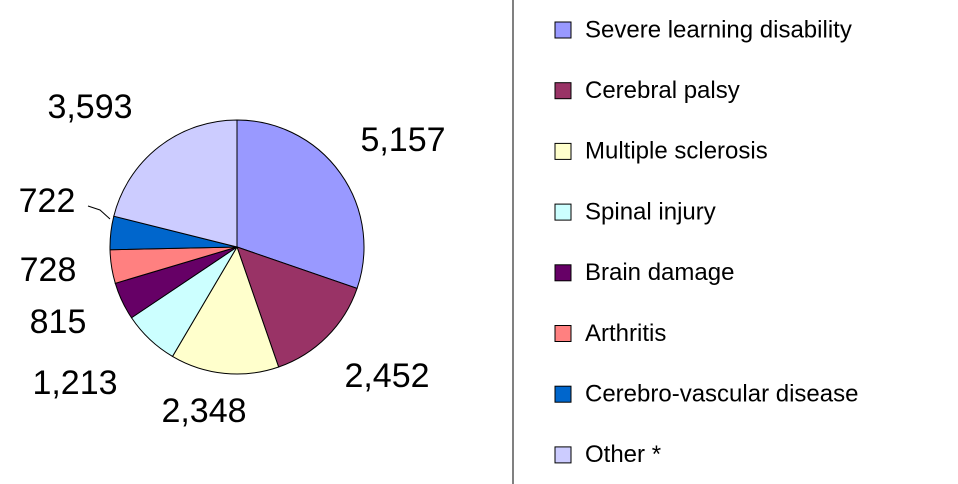 The height and width of the screenshot is (484, 958). Describe the element at coordinates (402, 140) in the screenshot. I see `data-label: 5,157` at that location.